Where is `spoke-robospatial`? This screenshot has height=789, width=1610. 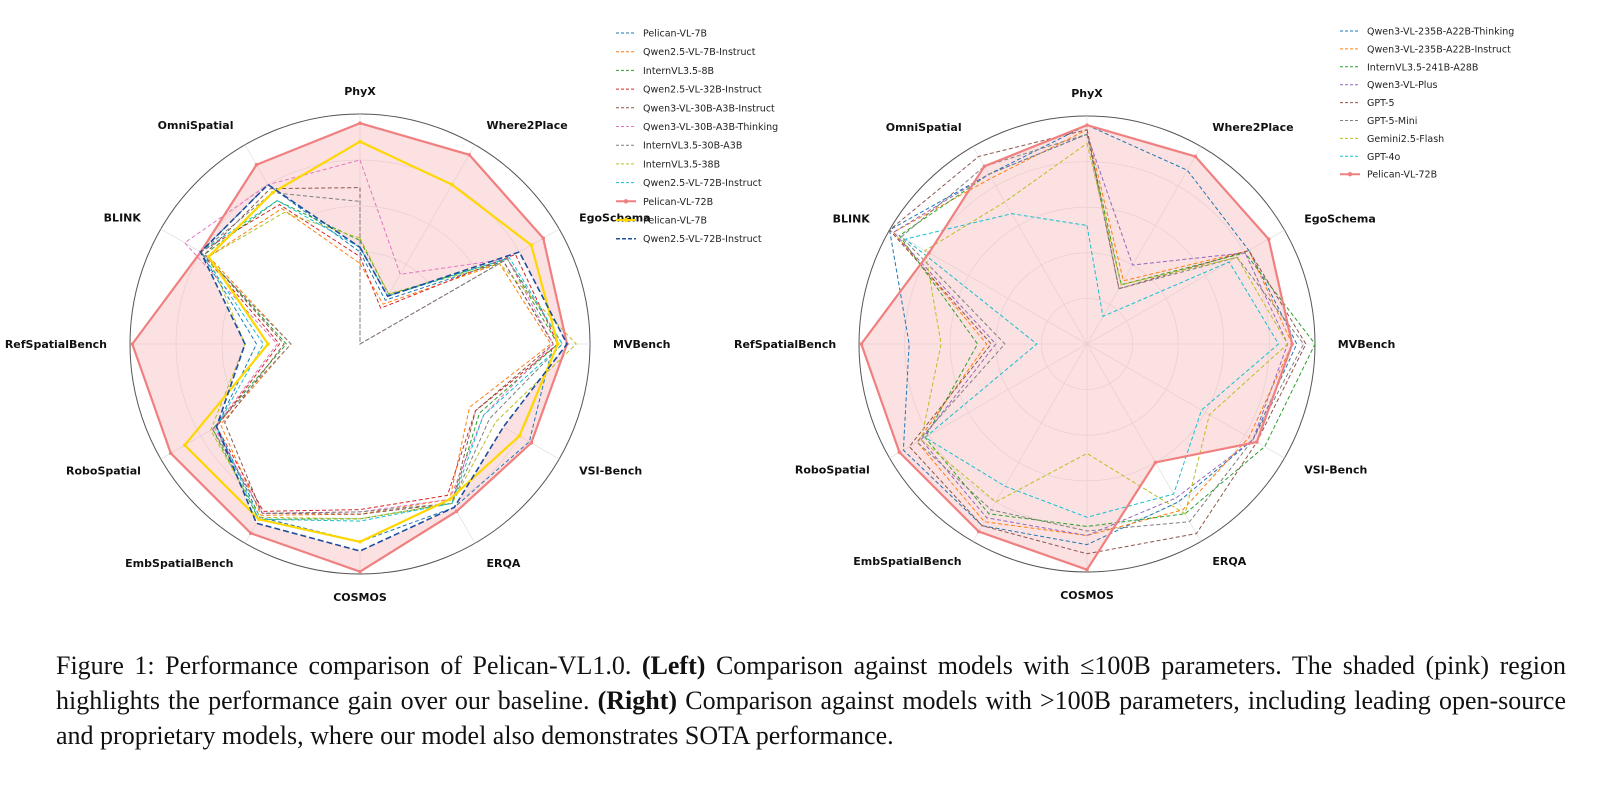 spoke-robospatial is located at coordinates (988, 401).